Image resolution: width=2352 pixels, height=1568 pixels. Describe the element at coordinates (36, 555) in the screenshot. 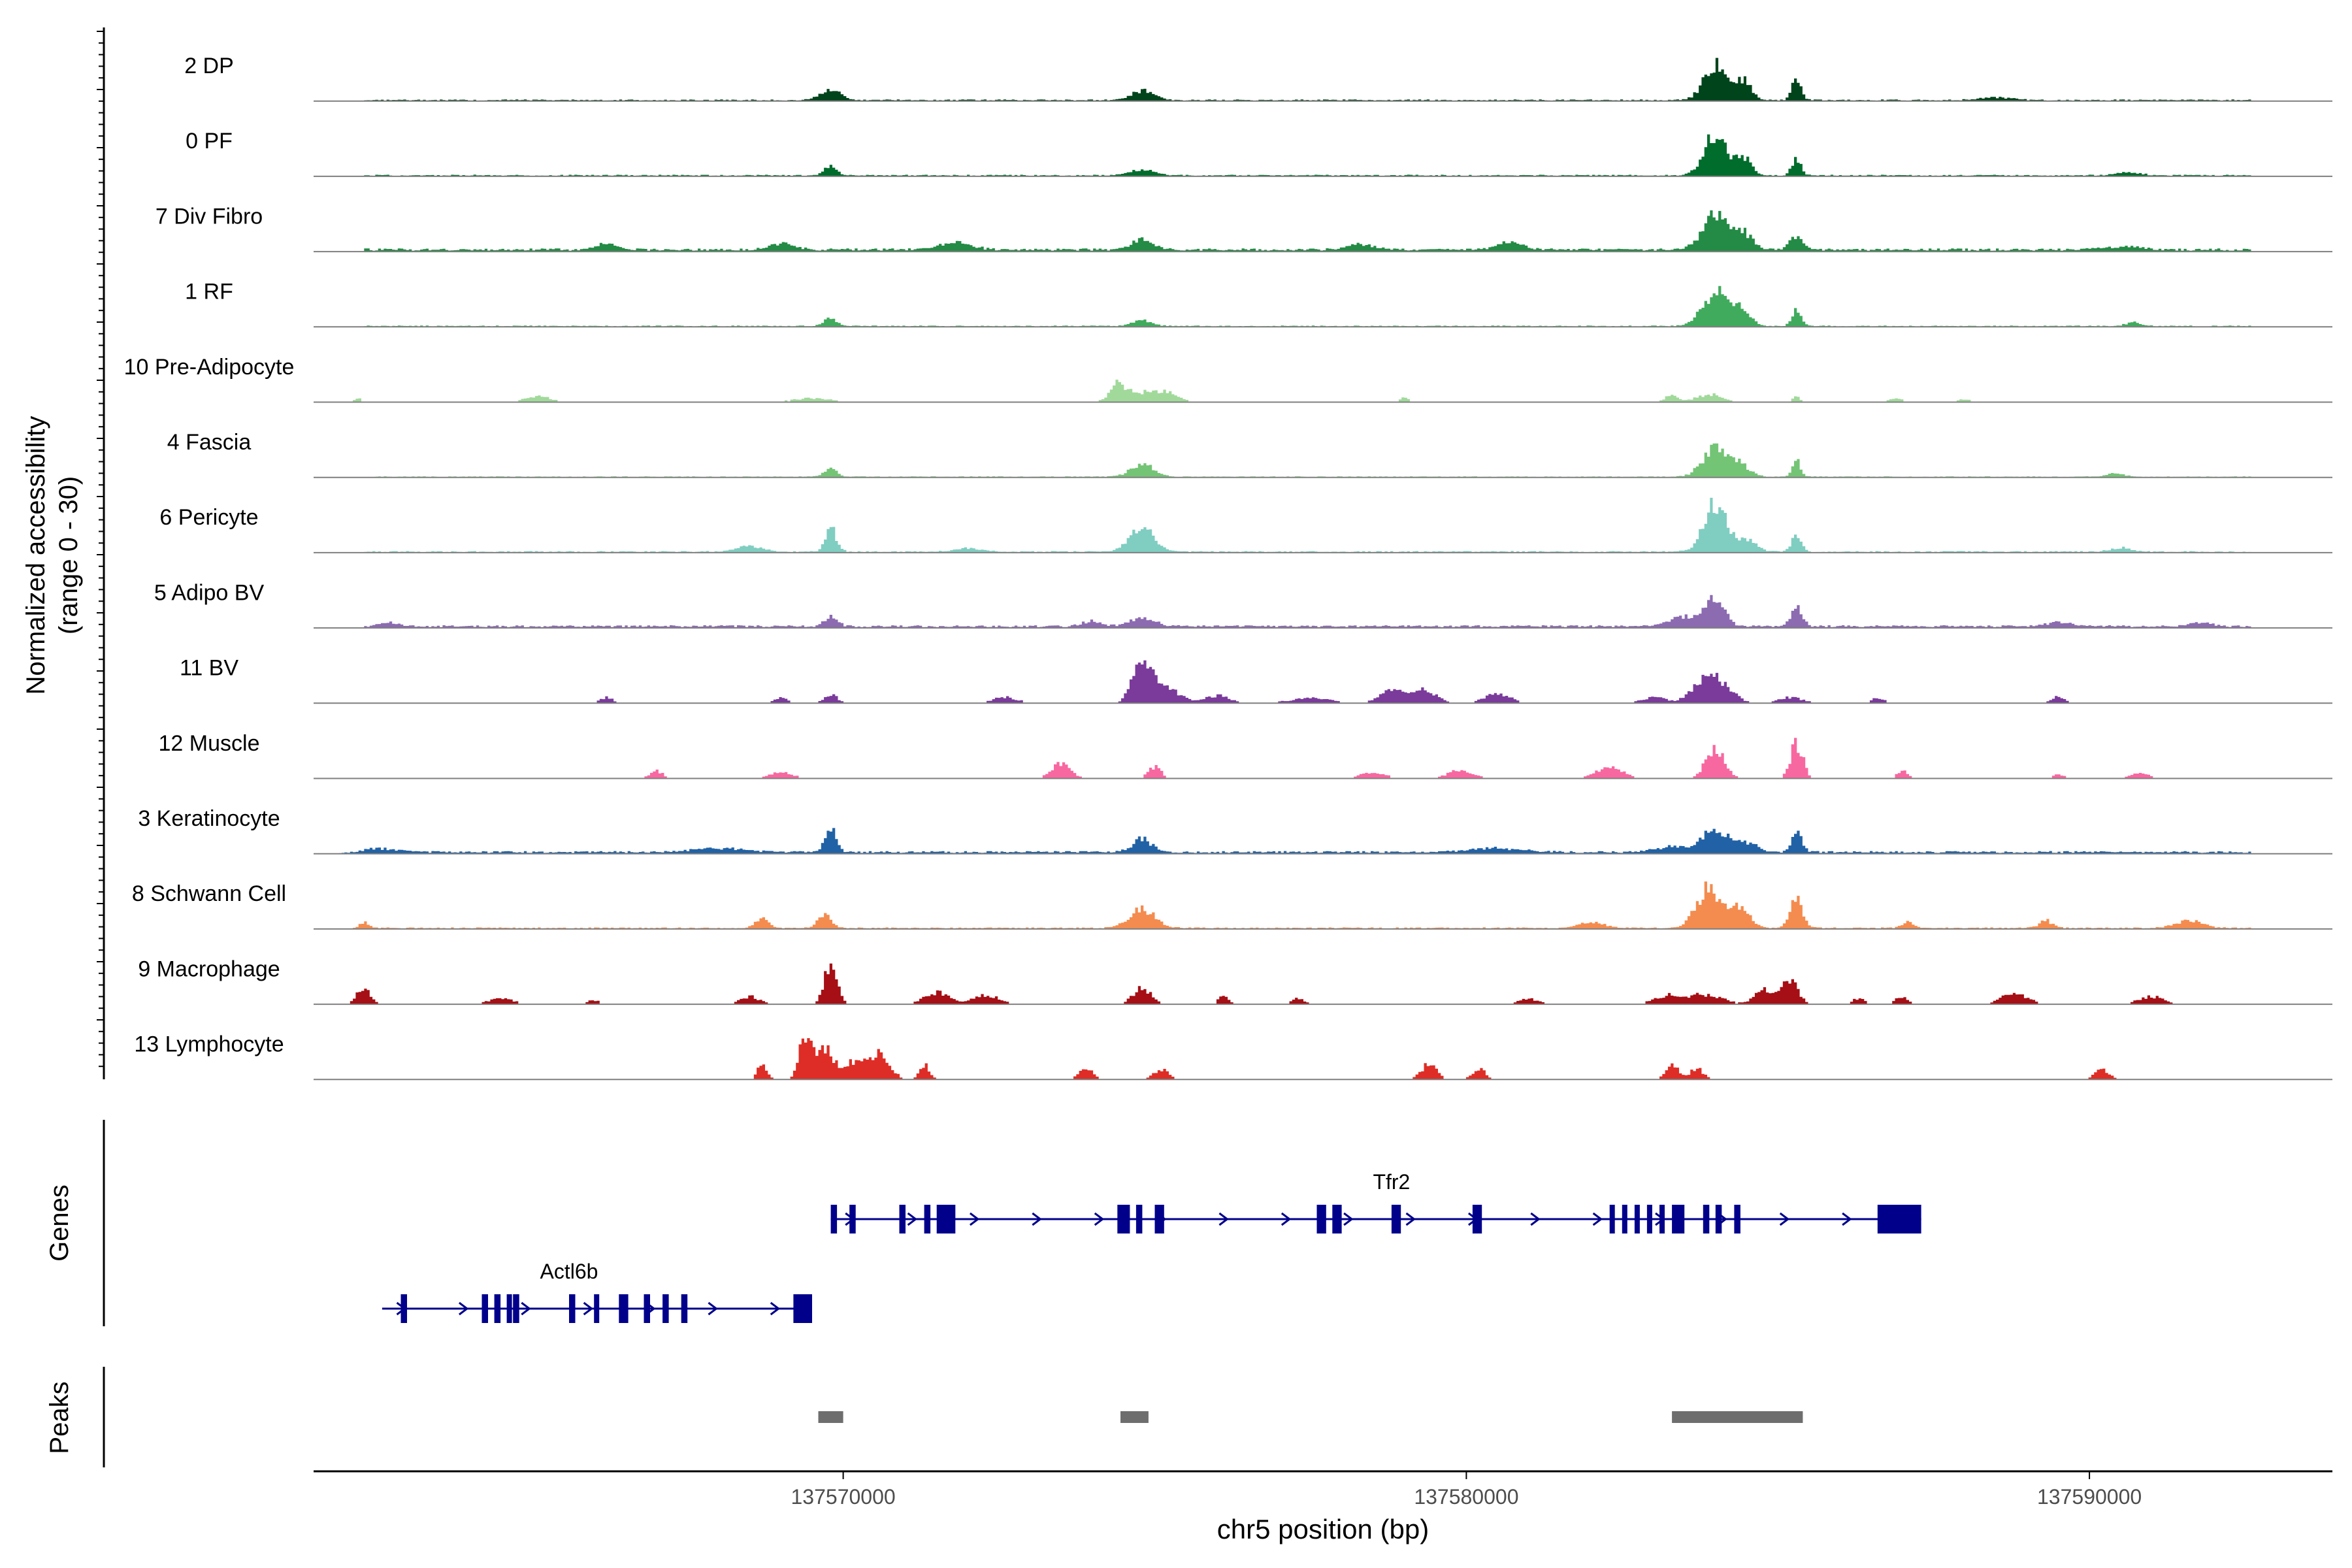

I see `y-axis-label-line1: Normalized accessibility` at that location.